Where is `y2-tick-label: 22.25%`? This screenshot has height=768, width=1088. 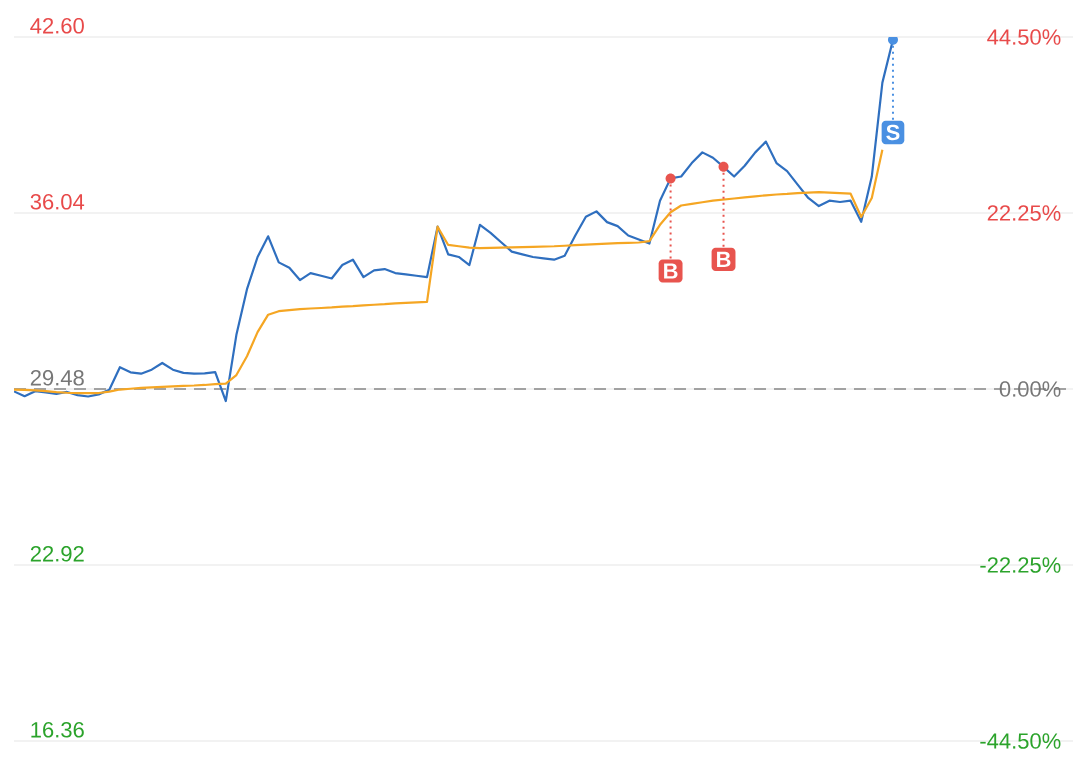 y2-tick-label: 22.25% is located at coordinates (1024, 213).